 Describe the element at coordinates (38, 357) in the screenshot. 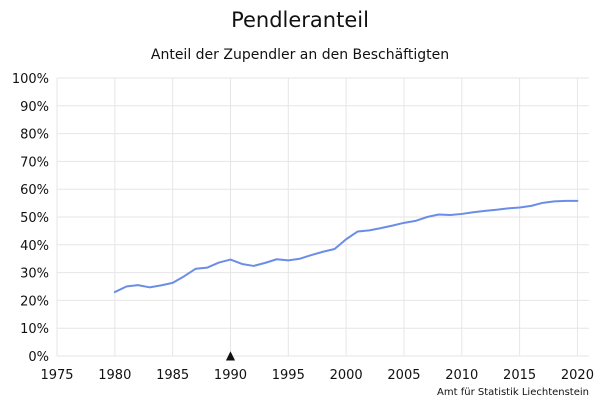

I see `y-tick-label: 0%` at that location.